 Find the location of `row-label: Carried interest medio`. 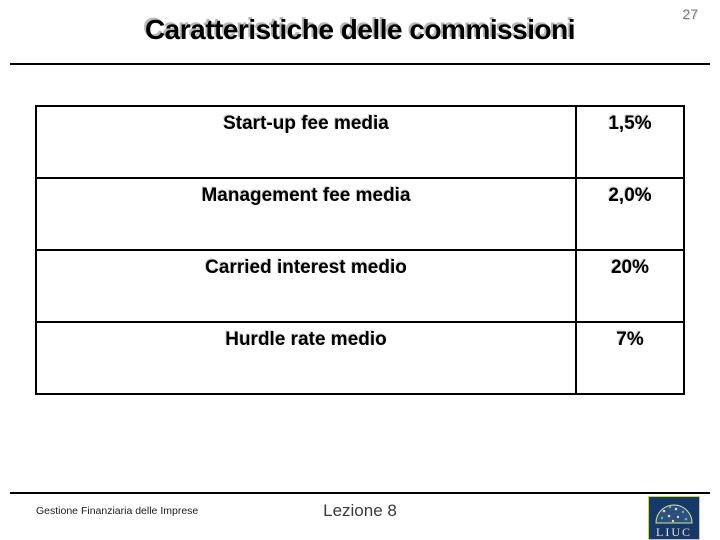

row-label: Carried interest medio is located at coordinates (306, 286).